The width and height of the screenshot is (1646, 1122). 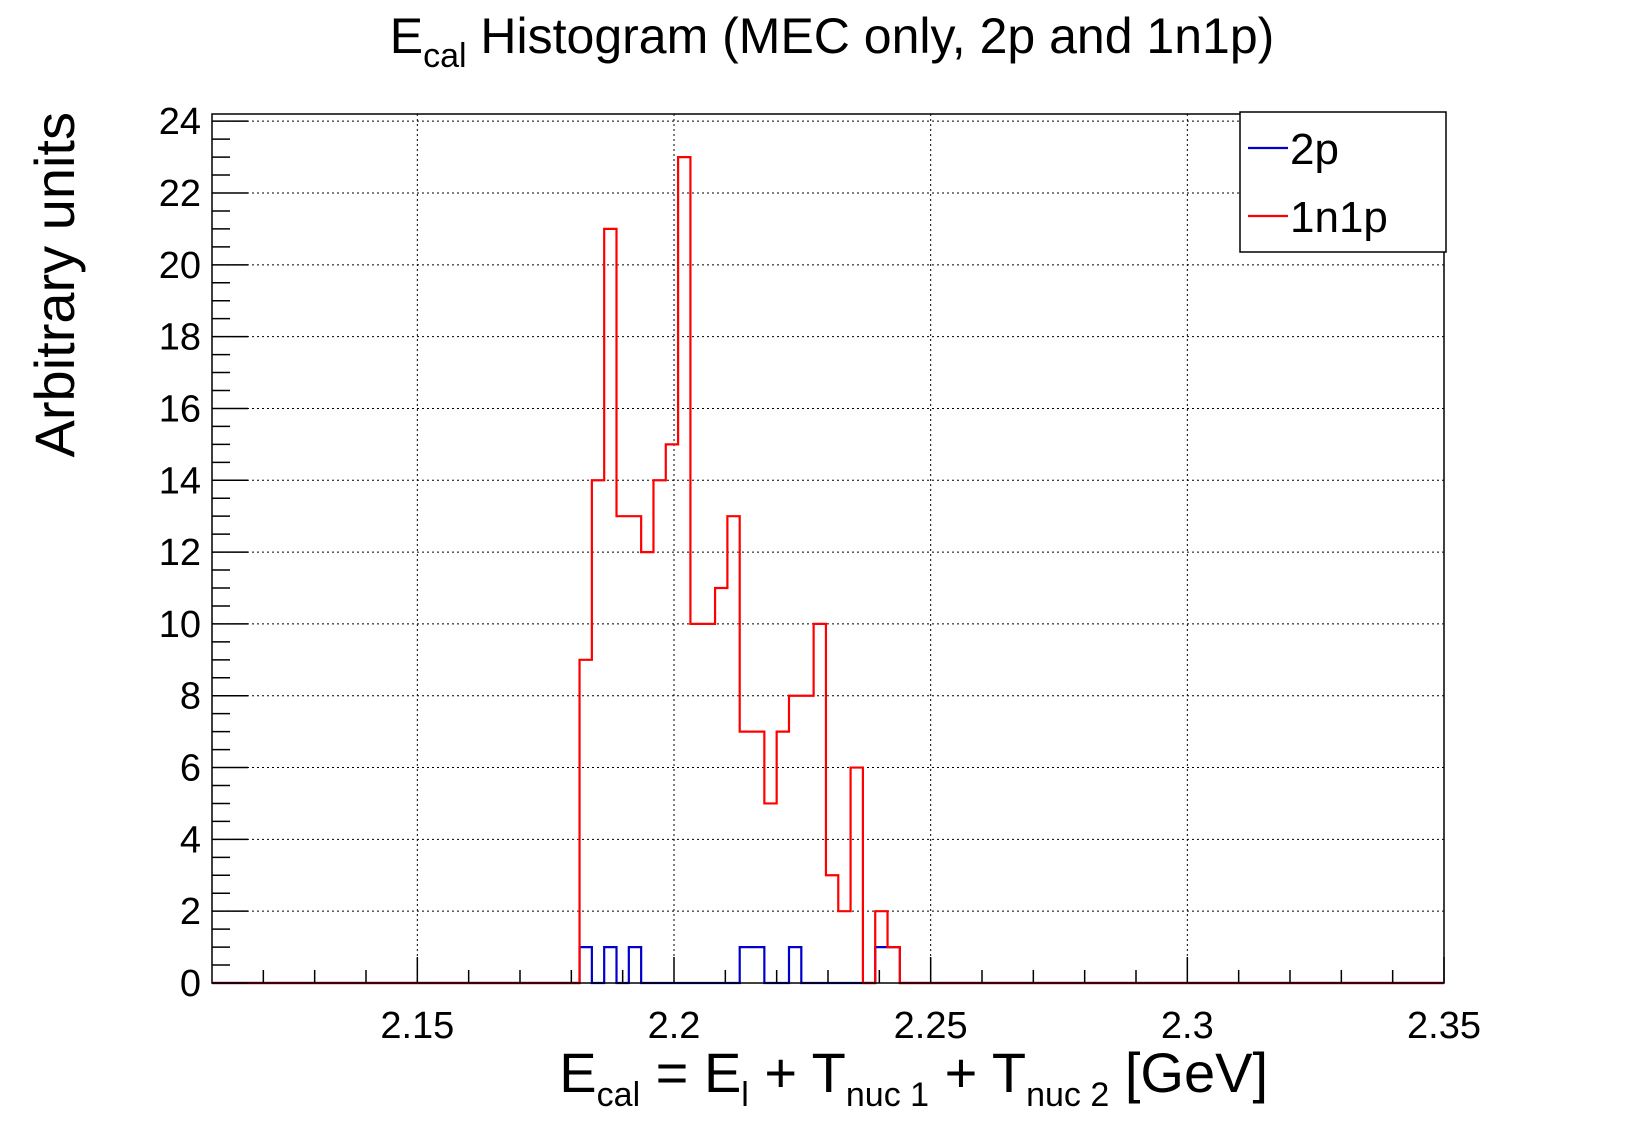 I want to click on y-axis-title: Arbitrary units, so click(x=54, y=284).